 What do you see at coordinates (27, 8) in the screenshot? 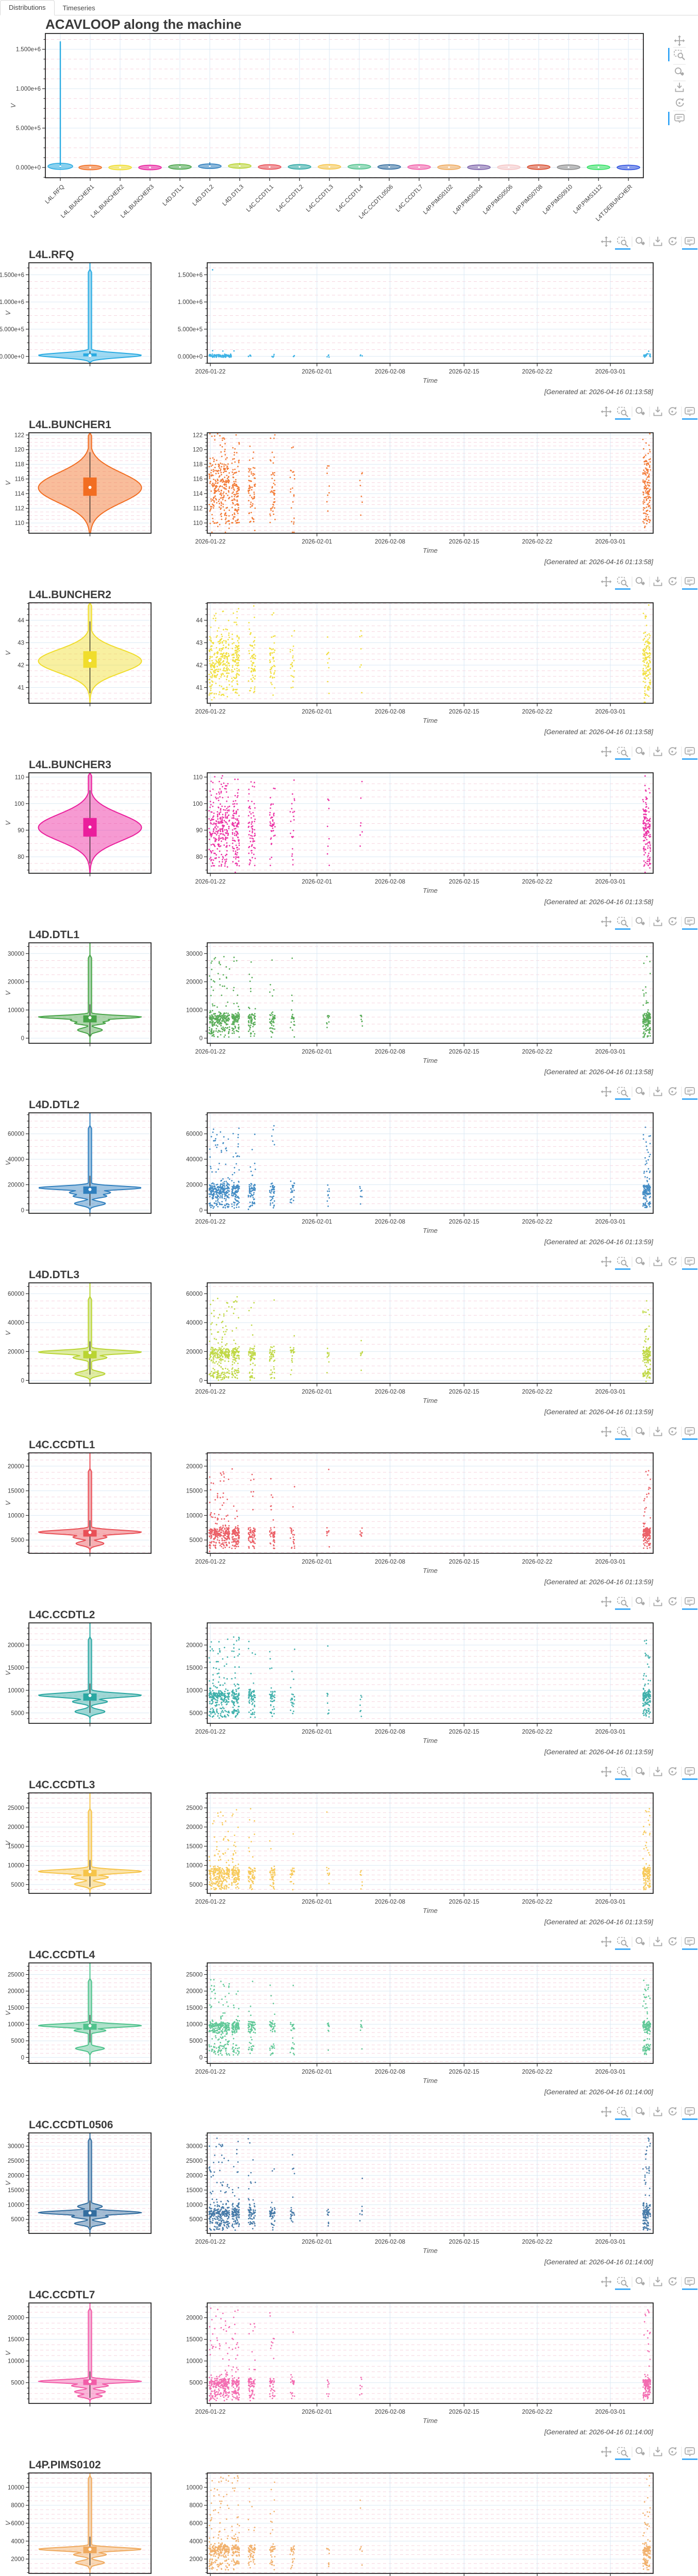
I see `tab-distributions: Distributions` at bounding box center [27, 8].